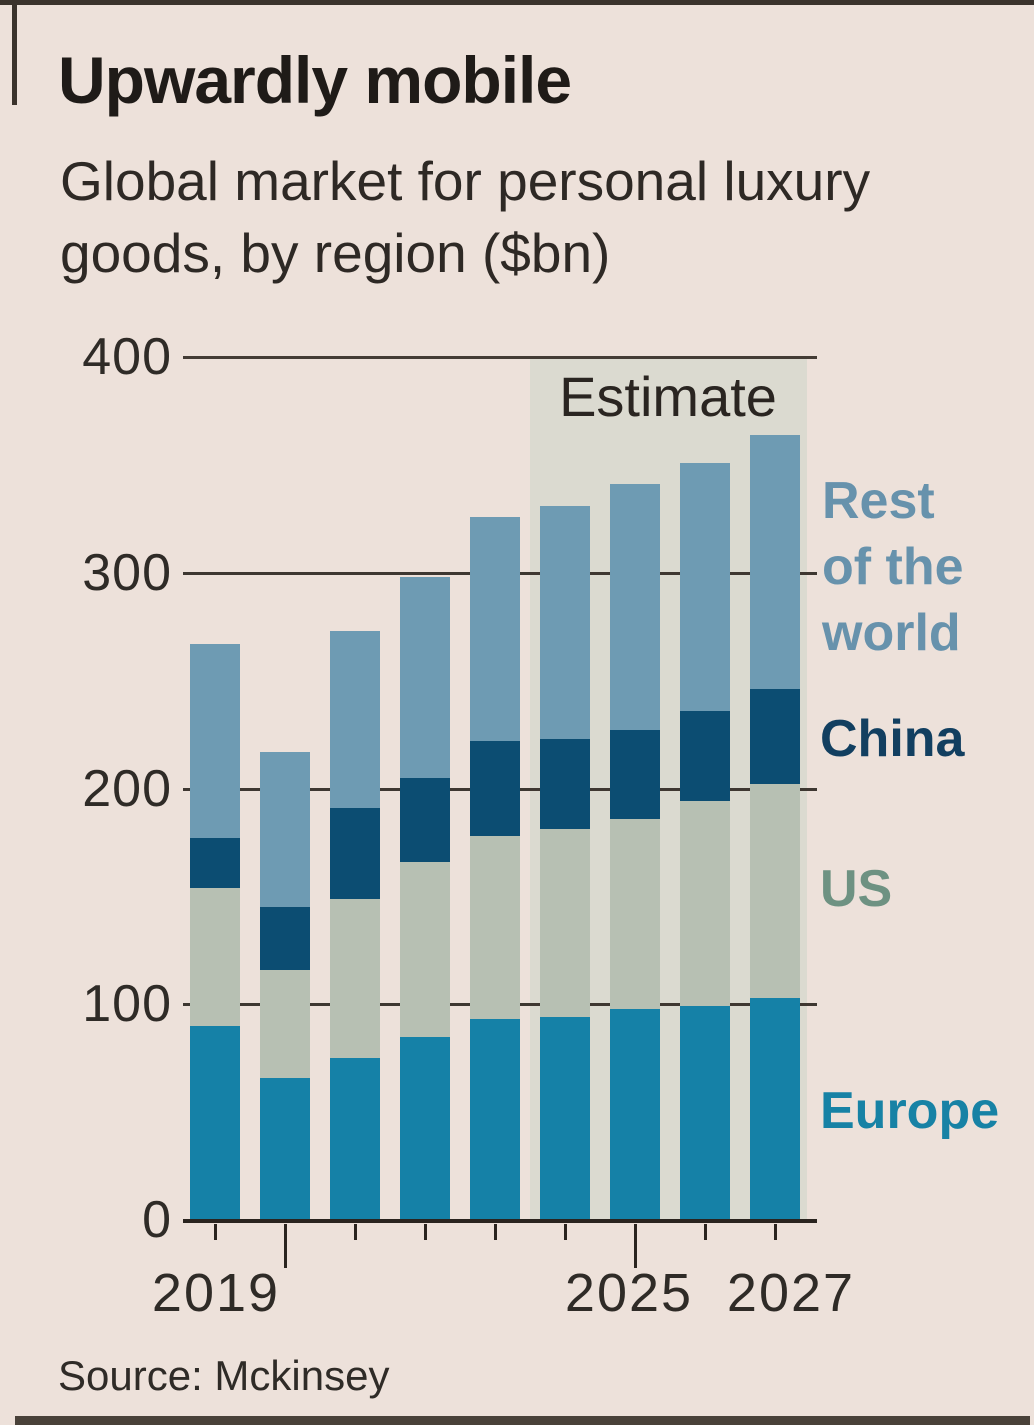 The image size is (1034, 1425). I want to click on source-note: Source: Mckinsey, so click(224, 1375).